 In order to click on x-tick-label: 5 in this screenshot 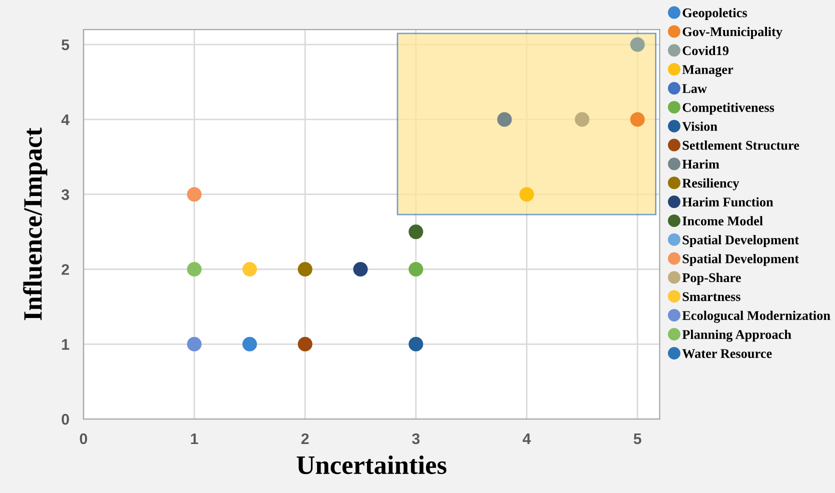, I will do `click(638, 439)`.